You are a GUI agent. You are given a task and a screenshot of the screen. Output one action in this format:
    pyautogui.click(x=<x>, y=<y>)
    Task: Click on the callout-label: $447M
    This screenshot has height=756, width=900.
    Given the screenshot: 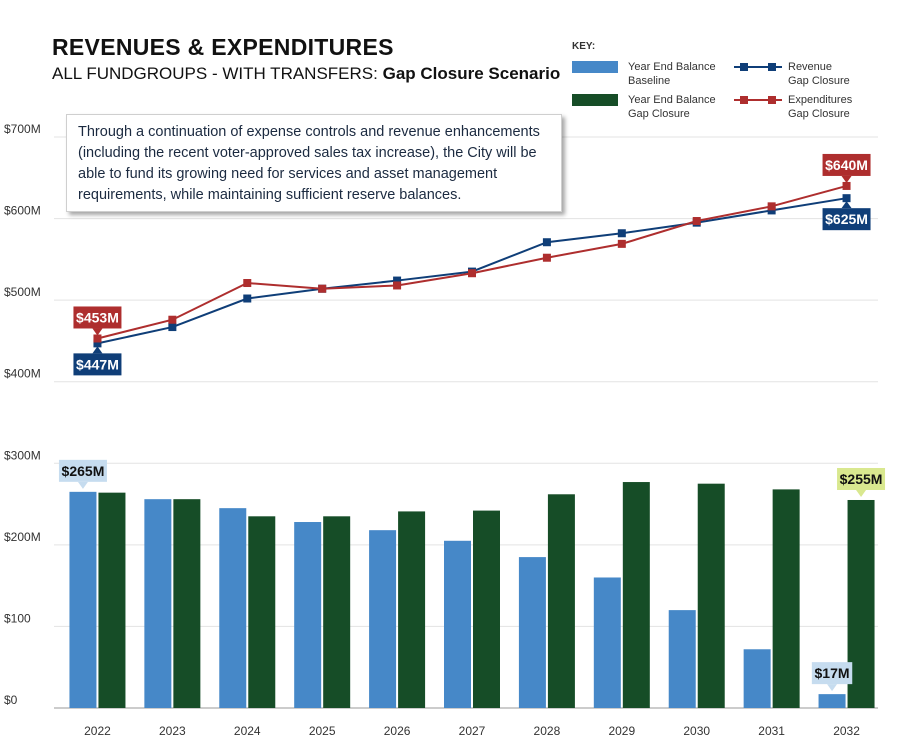 What is the action you would take?
    pyautogui.click(x=97, y=364)
    